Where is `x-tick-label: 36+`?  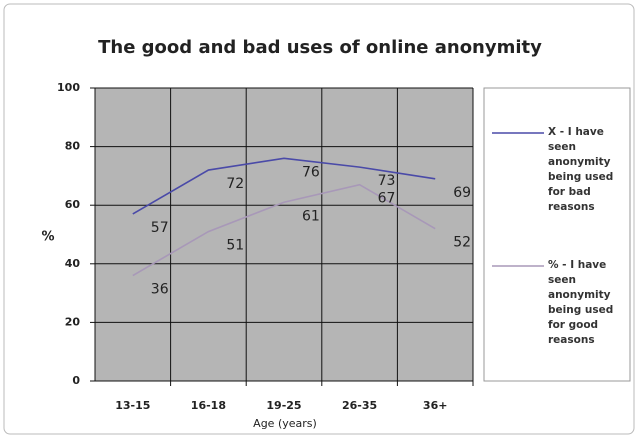 x-tick-label: 36+ is located at coordinates (435, 405).